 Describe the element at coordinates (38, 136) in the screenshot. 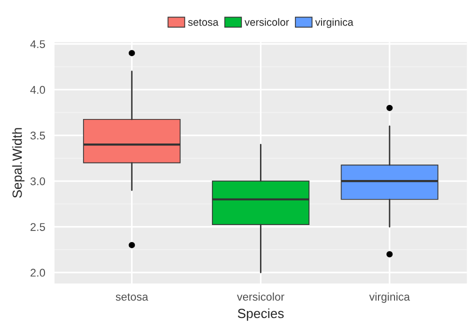

I see `y-tick-label: 3.5` at that location.